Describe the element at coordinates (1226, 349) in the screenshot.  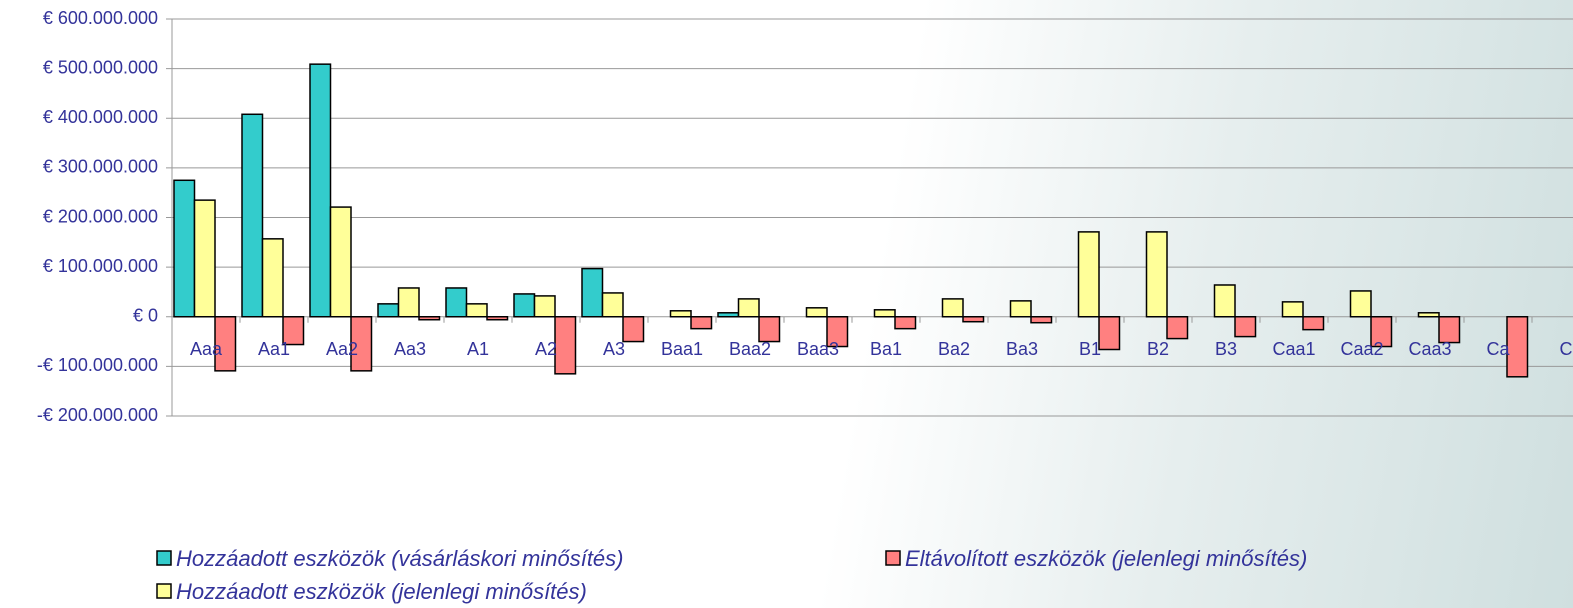
I see `x-tick-label: B3` at that location.